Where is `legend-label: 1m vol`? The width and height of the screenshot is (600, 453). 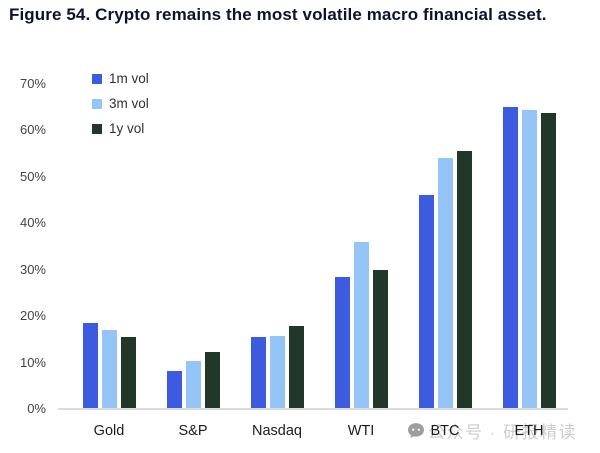 legend-label: 1m vol is located at coordinates (129, 78).